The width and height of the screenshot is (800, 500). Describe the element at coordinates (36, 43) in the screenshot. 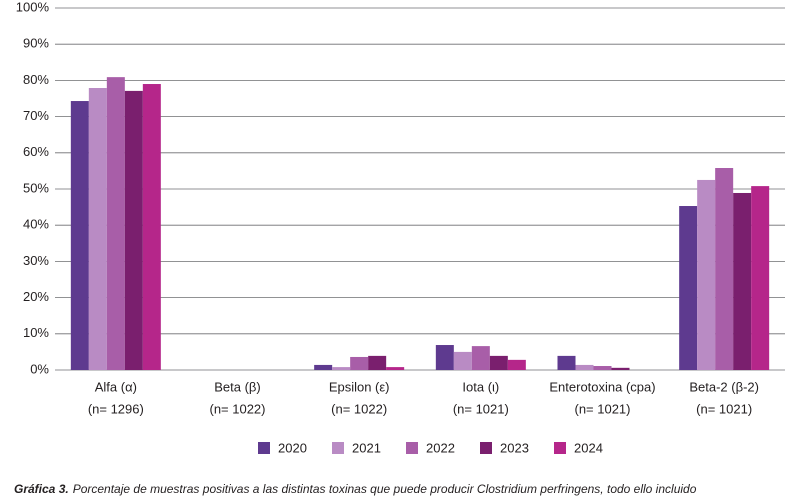

I see `y-tick-label: 90%` at that location.